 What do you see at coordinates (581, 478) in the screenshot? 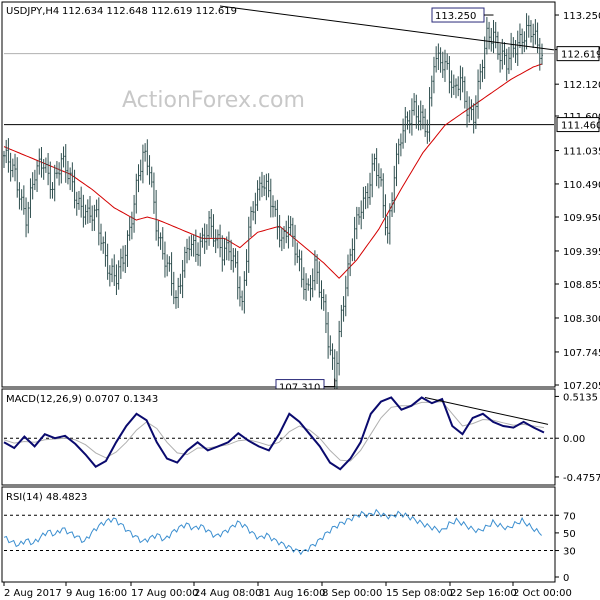
I see `macd-tick-label: -0.4757` at bounding box center [581, 478].